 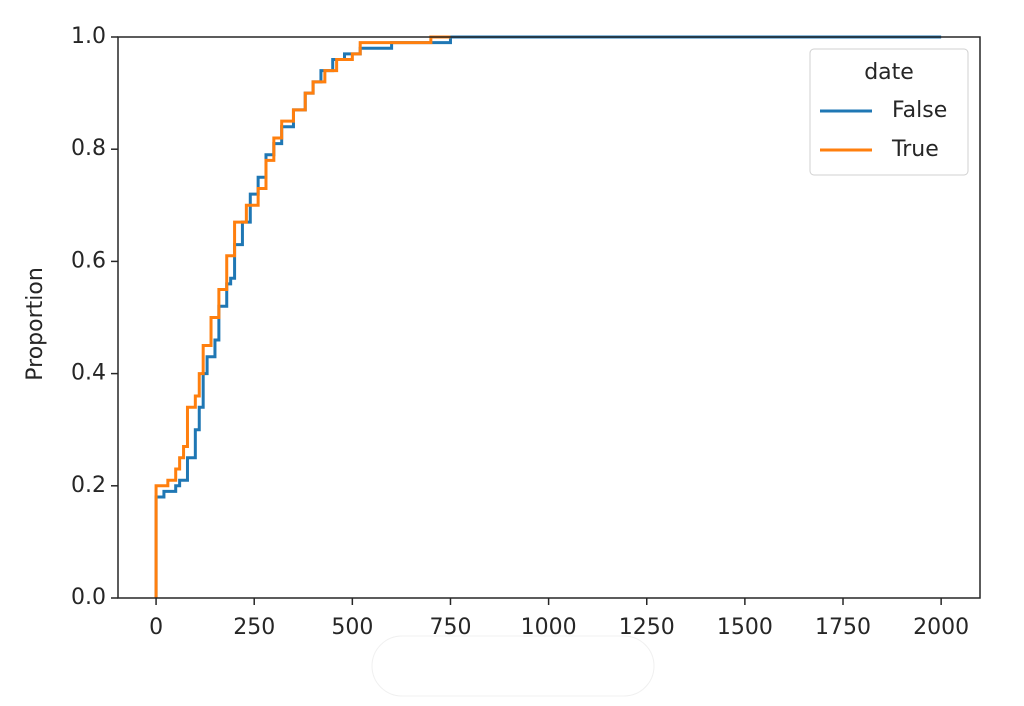 I want to click on y-tick-label: 0.0, so click(x=88, y=597).